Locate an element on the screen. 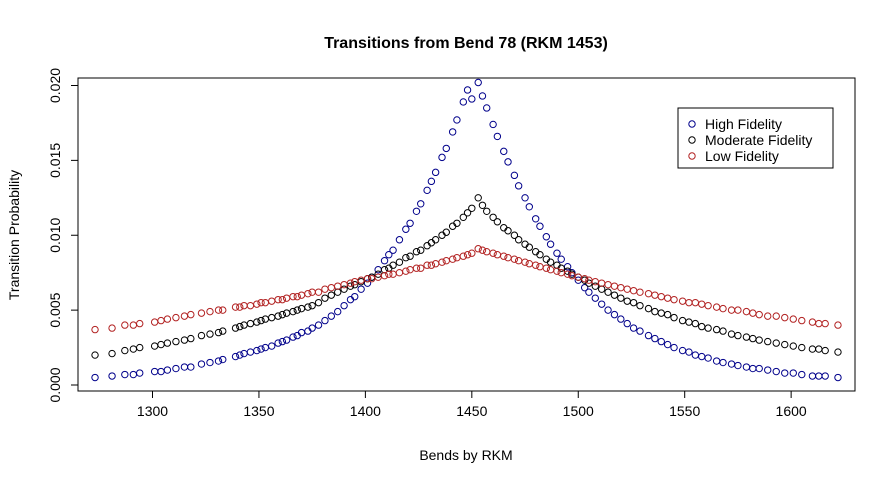 This screenshot has width=895, height=484. y-tick-label: 0.010 is located at coordinates (55, 235).